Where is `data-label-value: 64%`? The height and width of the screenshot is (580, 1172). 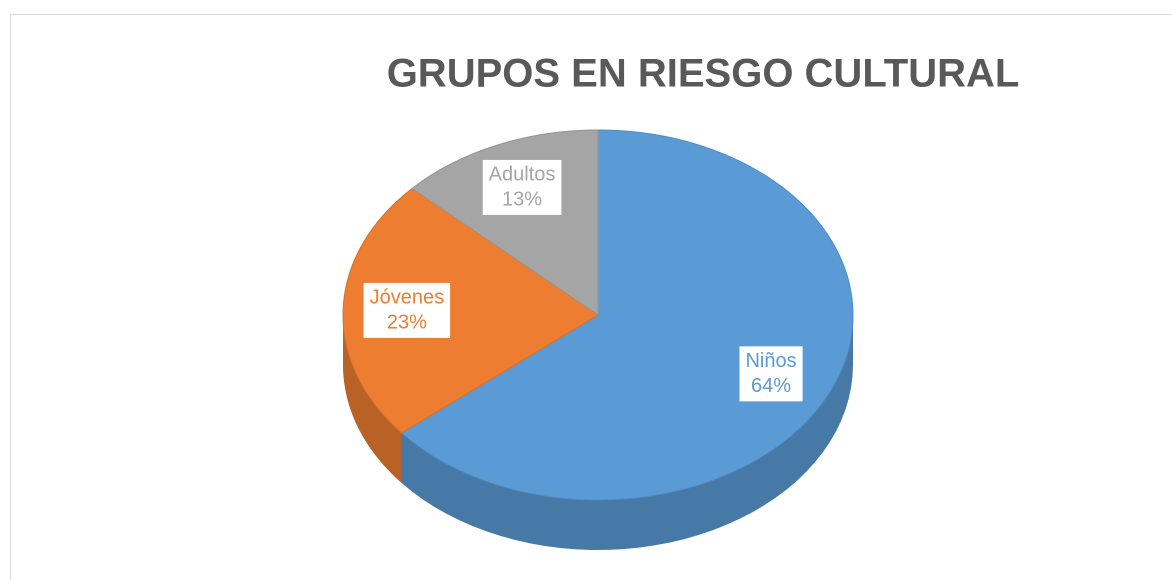 data-label-value: 64% is located at coordinates (771, 386).